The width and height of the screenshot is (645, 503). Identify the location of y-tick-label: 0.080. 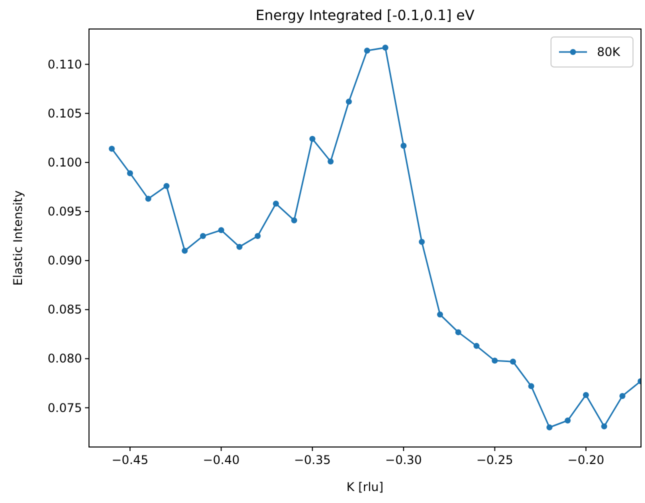
(65, 359).